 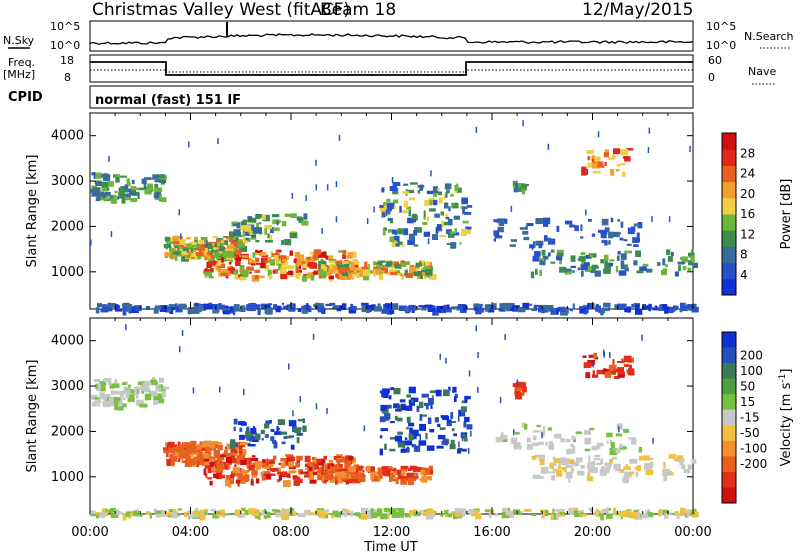 I want to click on freq-line, so click(x=391, y=68).